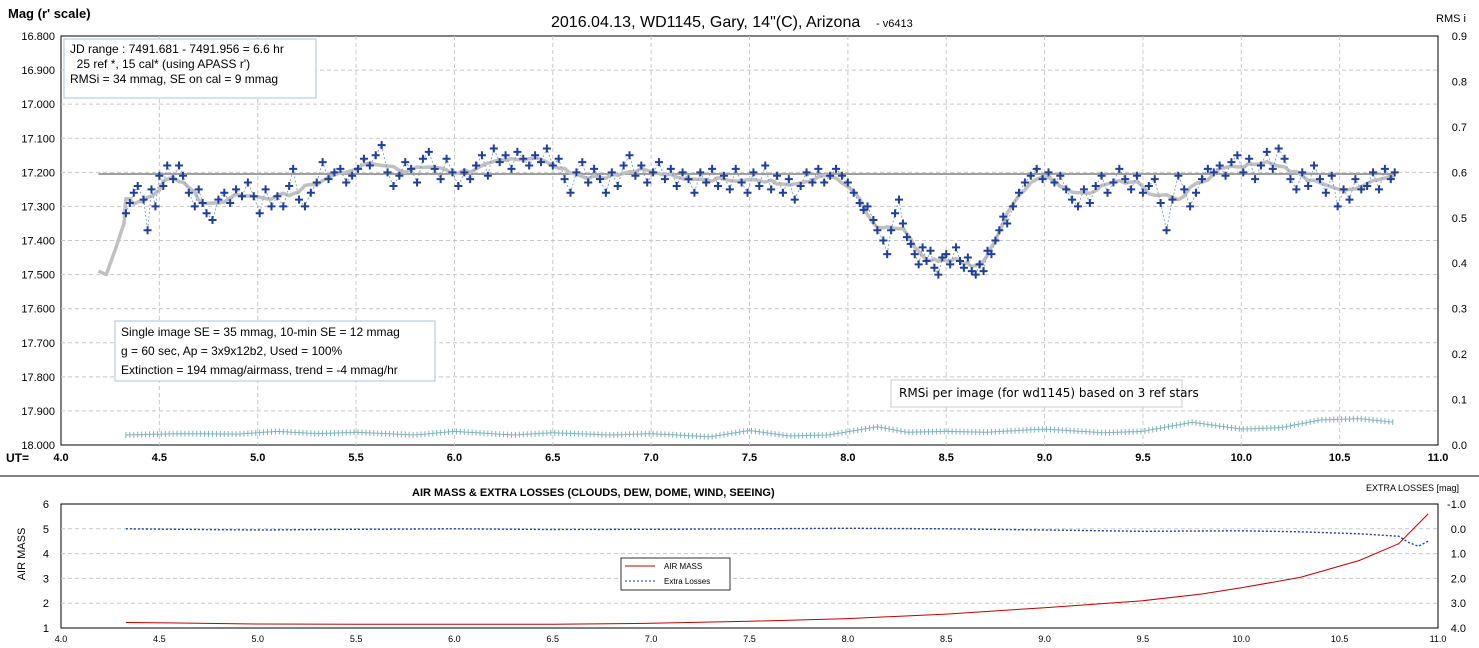 This screenshot has width=1479, height=648. Describe the element at coordinates (1459, 173) in the screenshot. I see `y2-tick-label: 0.6` at that location.